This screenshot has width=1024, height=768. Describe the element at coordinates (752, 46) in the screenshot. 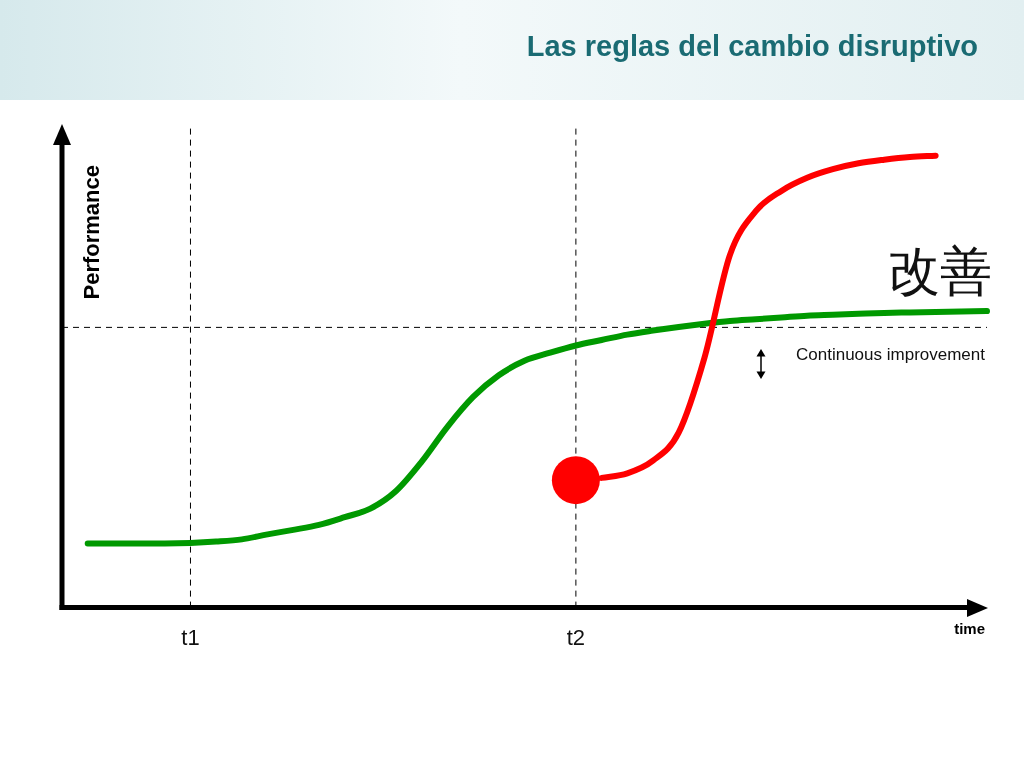

I see `chart-title: Las reglas del cambio disruptivo` at that location.